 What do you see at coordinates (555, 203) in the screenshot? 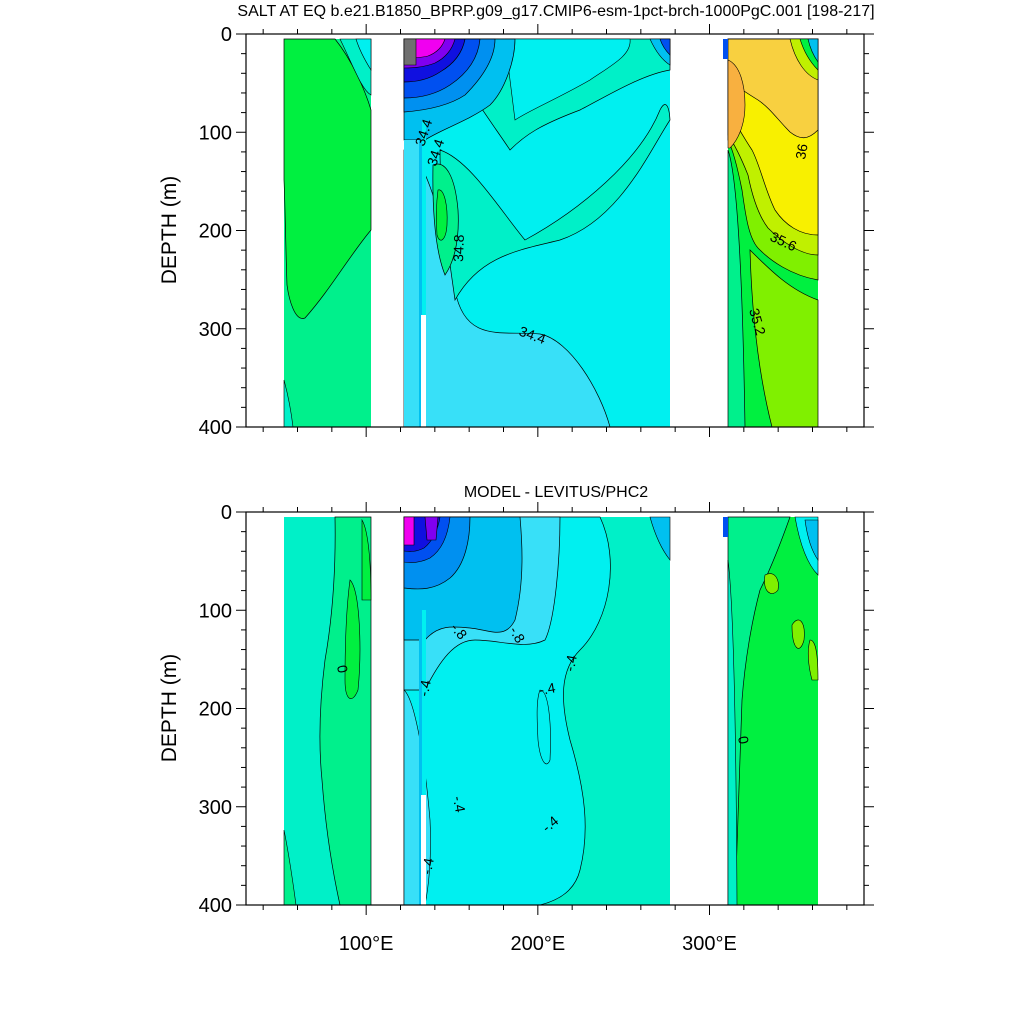
I see `top-pacific-thermocline-tongue` at bounding box center [555, 203].